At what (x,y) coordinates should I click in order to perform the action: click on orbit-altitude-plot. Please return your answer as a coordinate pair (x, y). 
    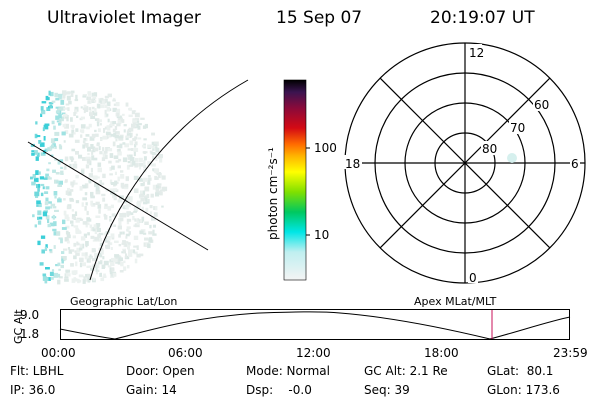
    Looking at the image, I should click on (315, 324).